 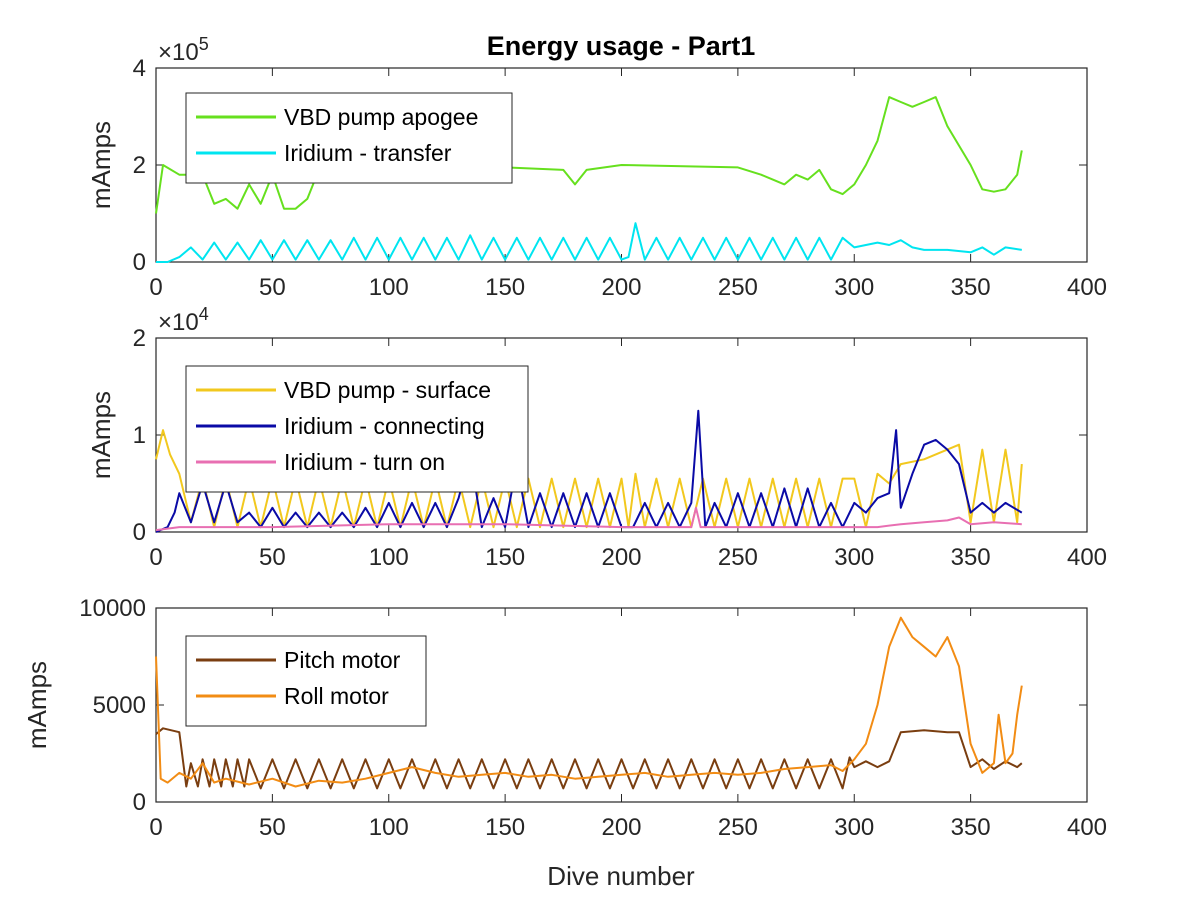 What do you see at coordinates (112, 608) in the screenshot?
I see `y-tick-label: 10000` at bounding box center [112, 608].